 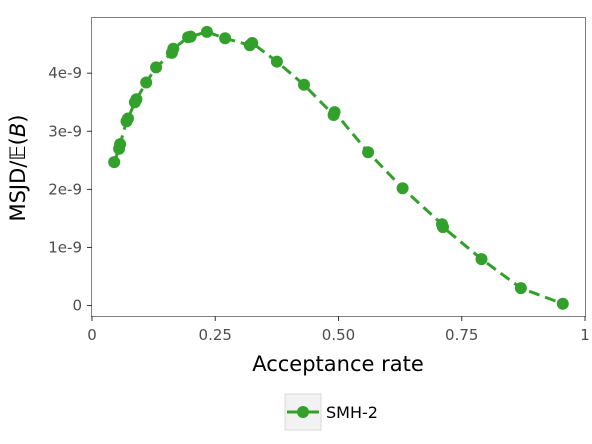 I want to click on legend-marker, so click(x=303, y=412).